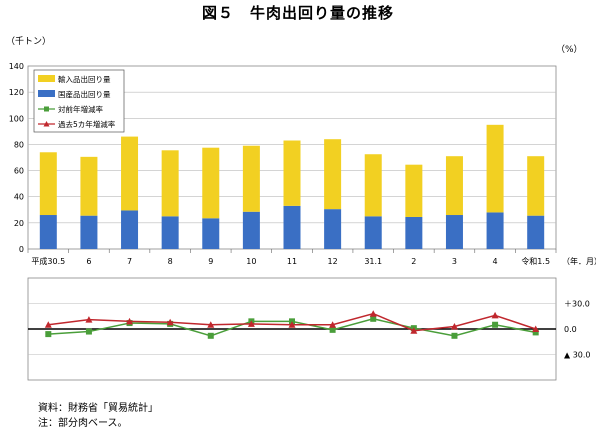 The width and height of the screenshot is (596, 429). Describe the element at coordinates (16, 66) in the screenshot. I see `y-tick-label: 140` at that location.